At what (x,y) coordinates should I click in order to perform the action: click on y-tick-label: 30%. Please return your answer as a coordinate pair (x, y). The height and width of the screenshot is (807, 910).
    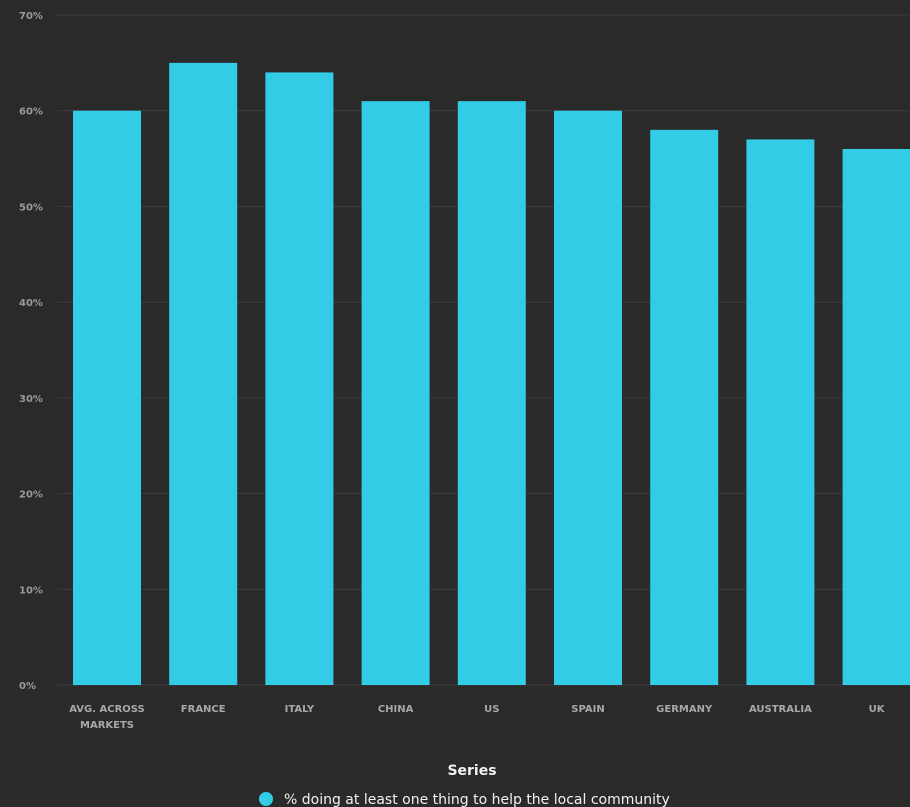
    Looking at the image, I should click on (31, 399).